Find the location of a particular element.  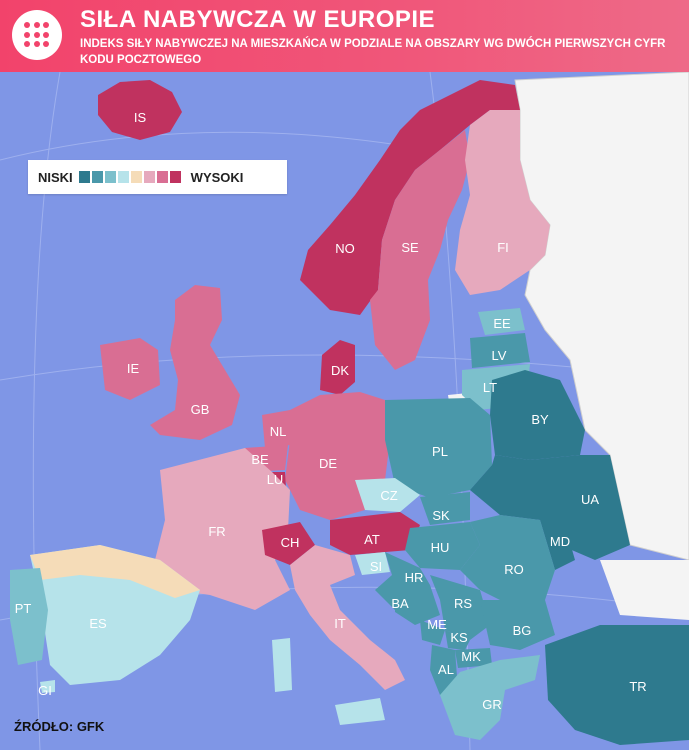

country-shape-no is located at coordinates (410, 197).